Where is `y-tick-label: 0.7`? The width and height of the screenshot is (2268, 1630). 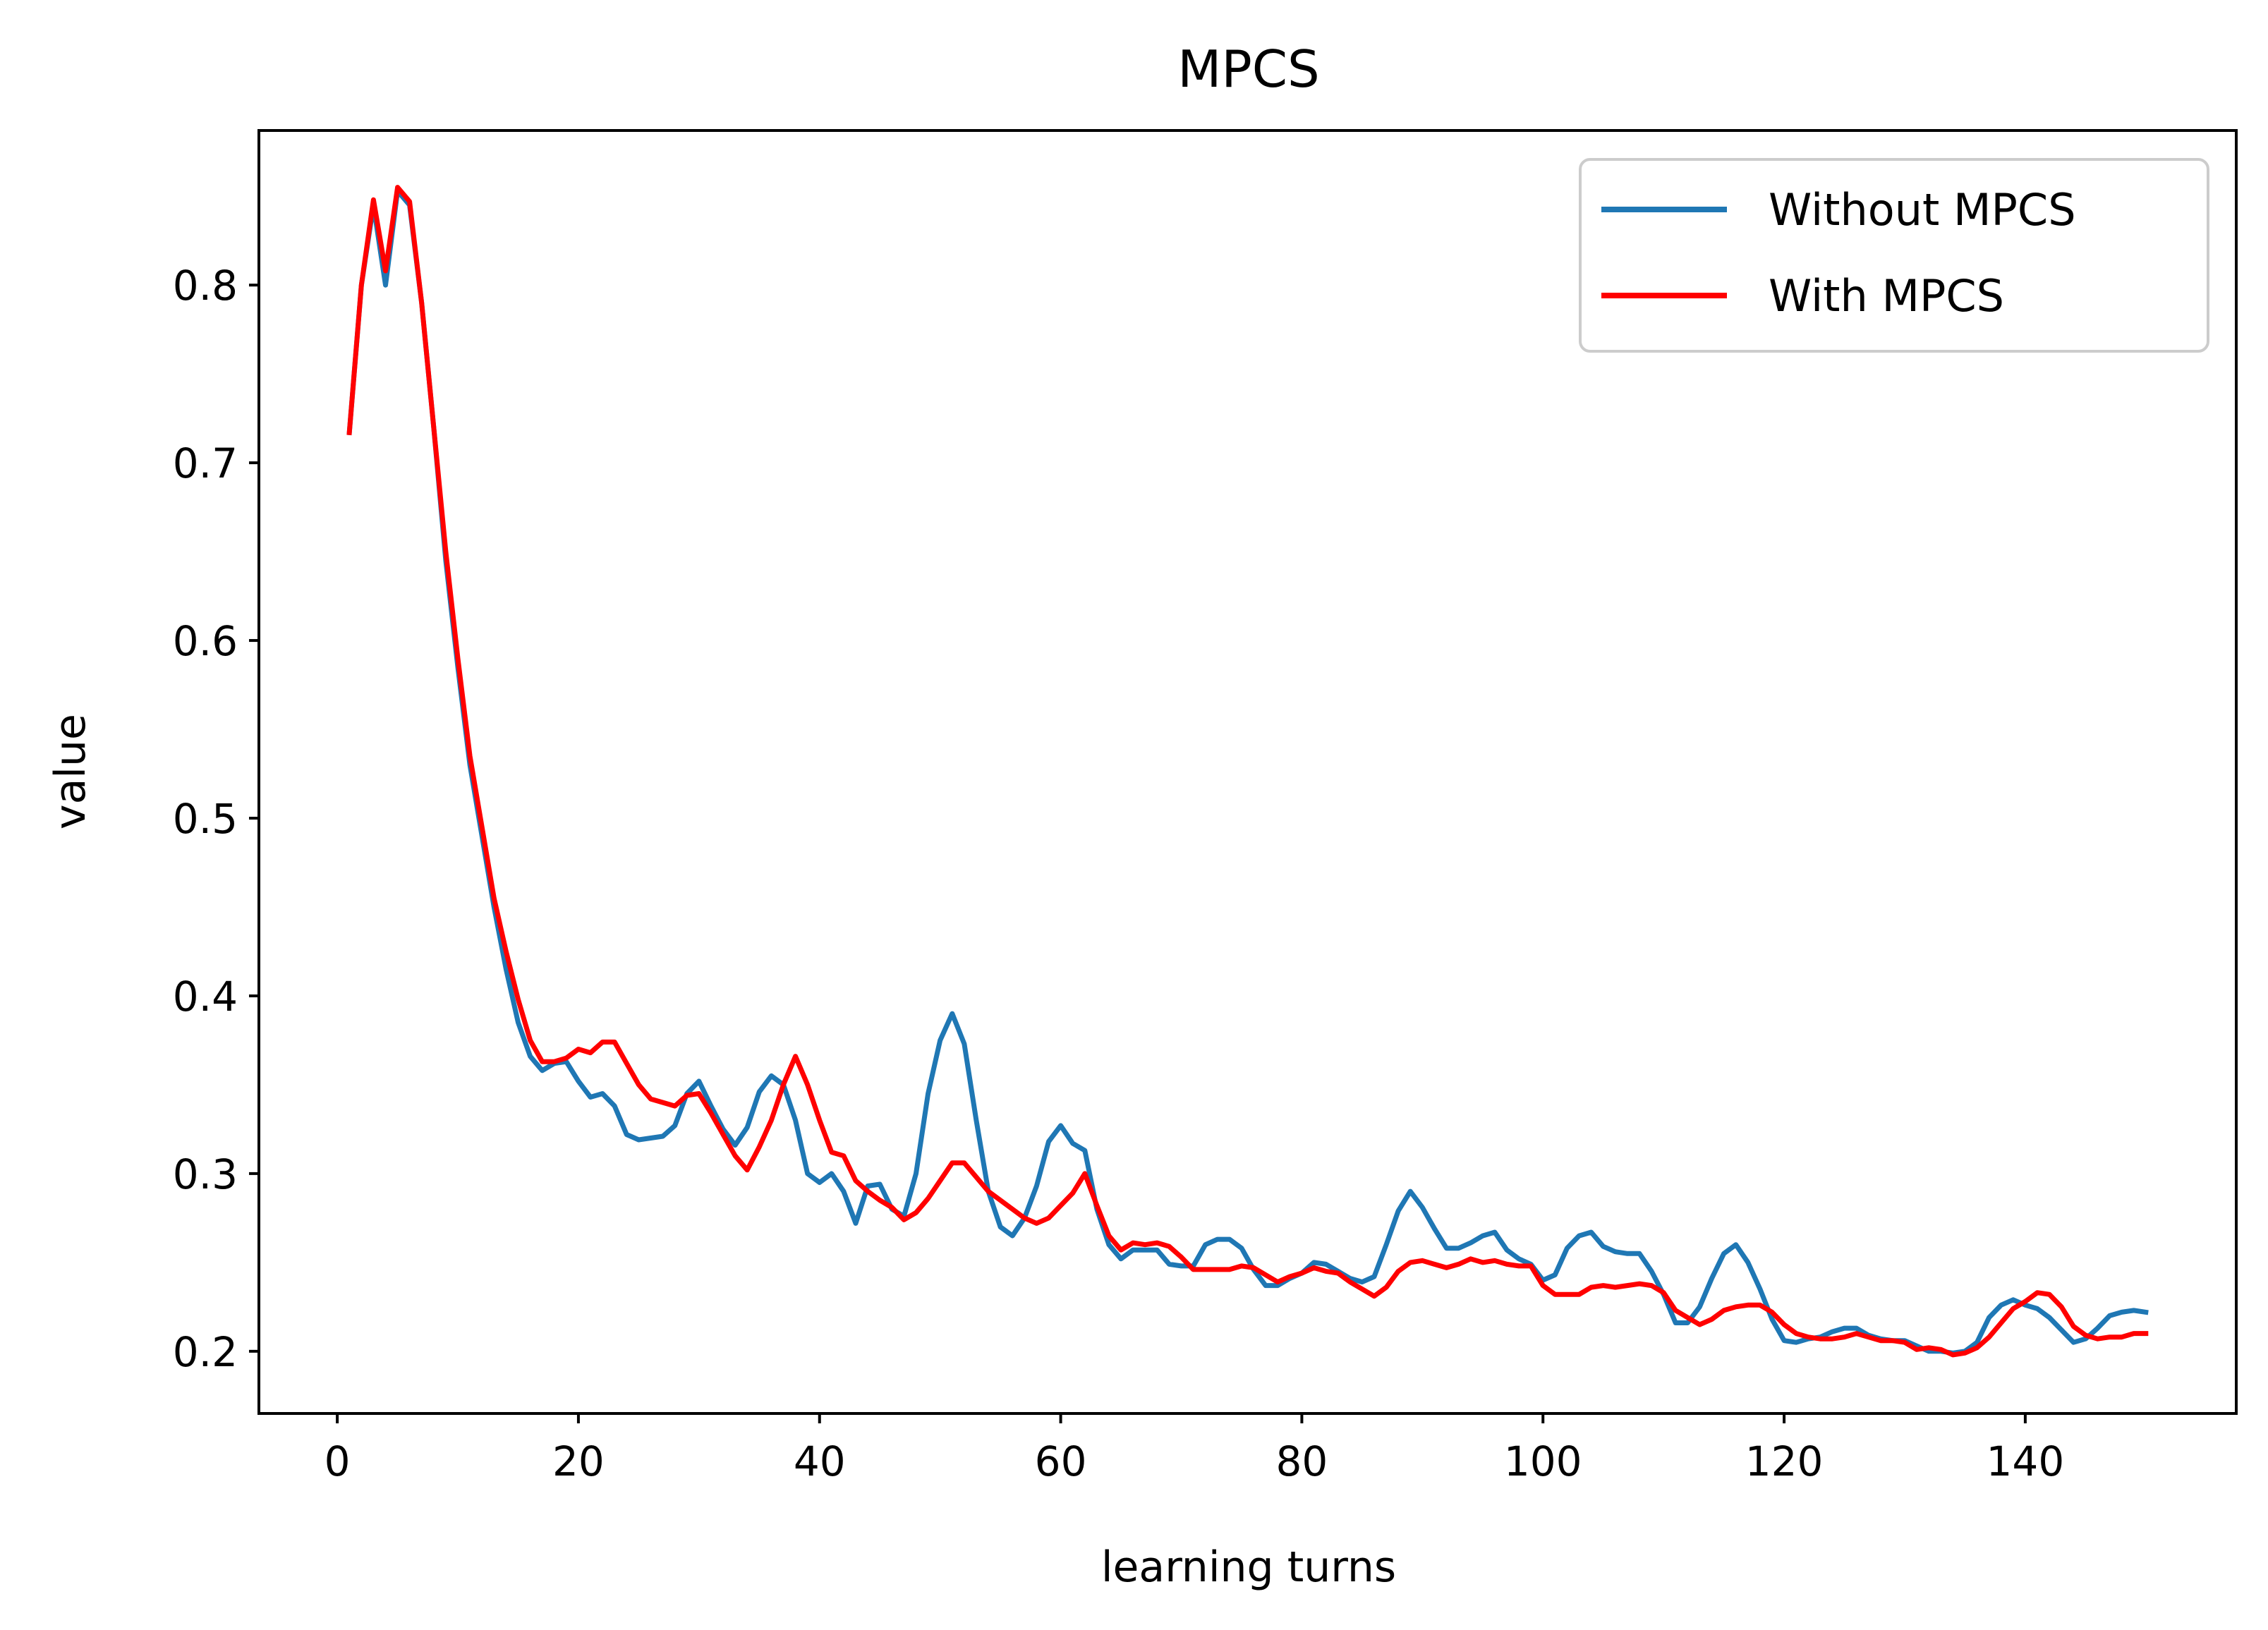 y-tick-label: 0.7 is located at coordinates (205, 463).